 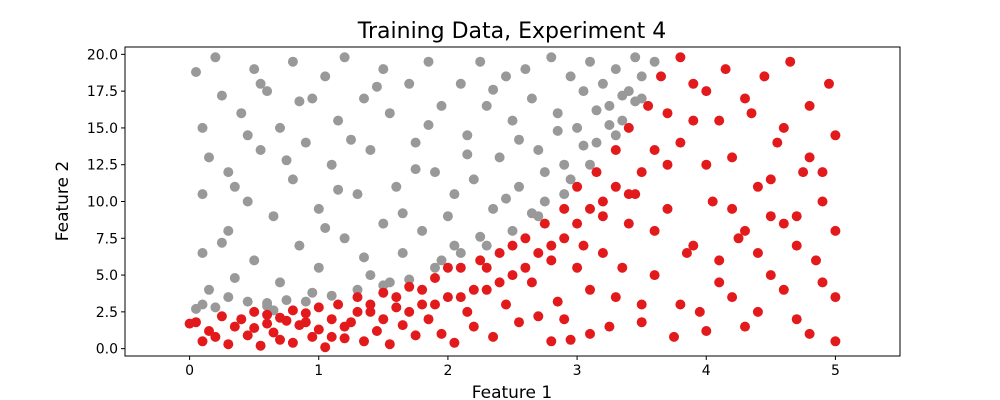 I want to click on y-tick-label: 20.0, so click(x=102, y=55).